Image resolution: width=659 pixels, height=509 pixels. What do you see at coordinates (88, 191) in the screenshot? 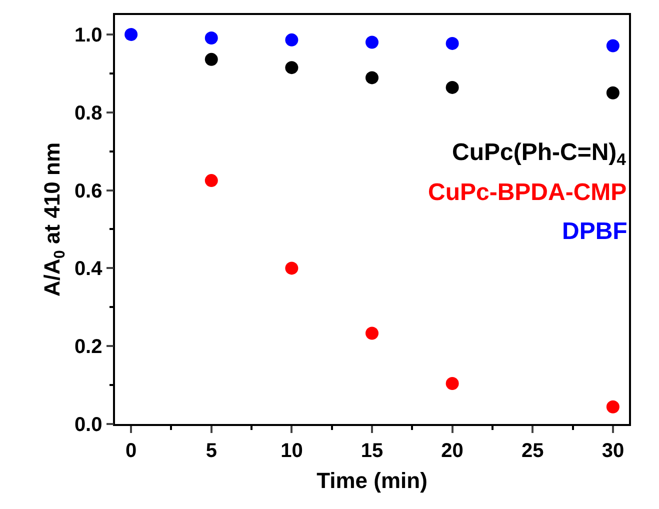
I see `y-tick-label: 0.6` at bounding box center [88, 191].